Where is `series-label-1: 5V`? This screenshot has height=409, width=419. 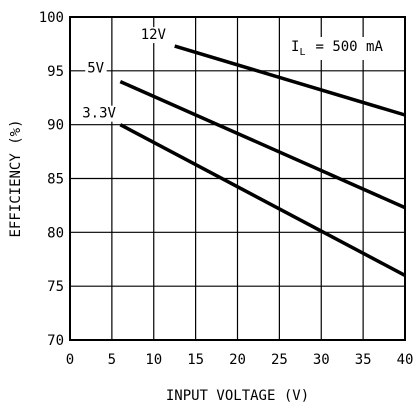 series-label-1: 5V is located at coordinates (95, 69).